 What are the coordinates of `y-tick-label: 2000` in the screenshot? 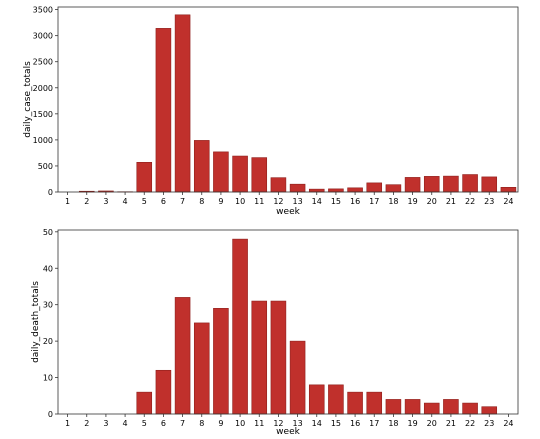 It's located at (43, 88).